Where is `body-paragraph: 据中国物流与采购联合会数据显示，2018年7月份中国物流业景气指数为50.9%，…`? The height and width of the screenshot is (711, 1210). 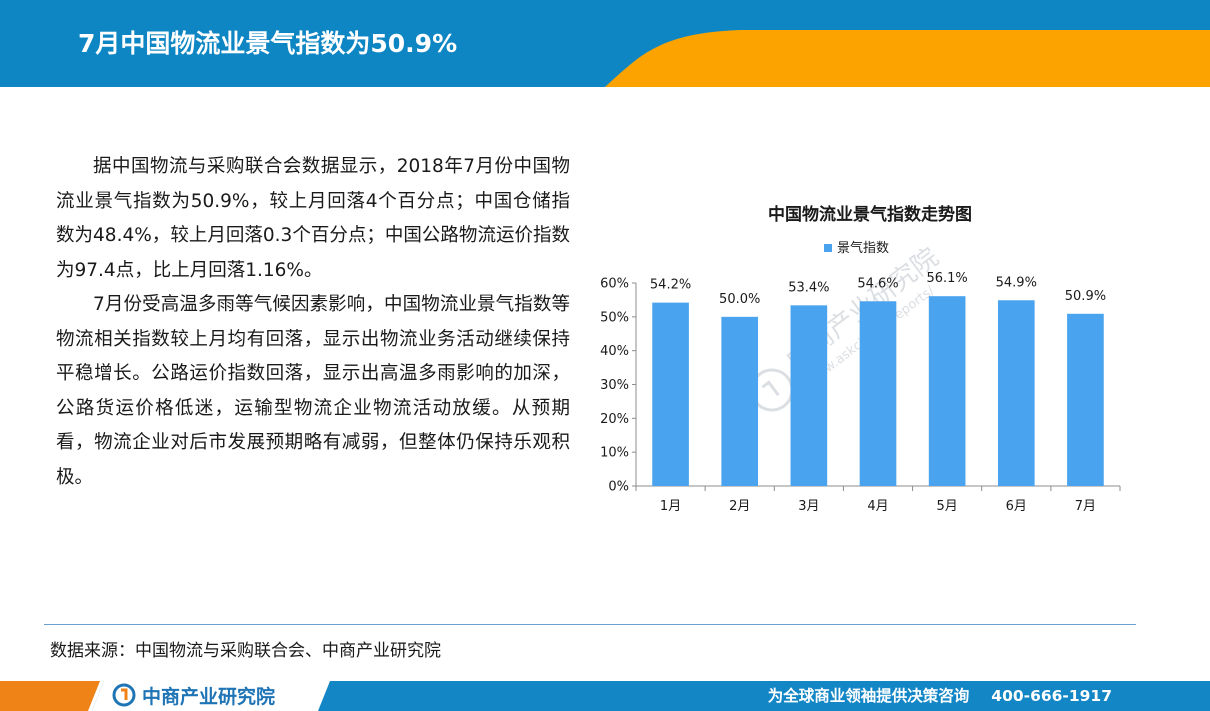 body-paragraph: 据中国物流与采购联合会数据显示，2018年7月份中国物流业景气指数为50.9%，… is located at coordinates (313, 218).